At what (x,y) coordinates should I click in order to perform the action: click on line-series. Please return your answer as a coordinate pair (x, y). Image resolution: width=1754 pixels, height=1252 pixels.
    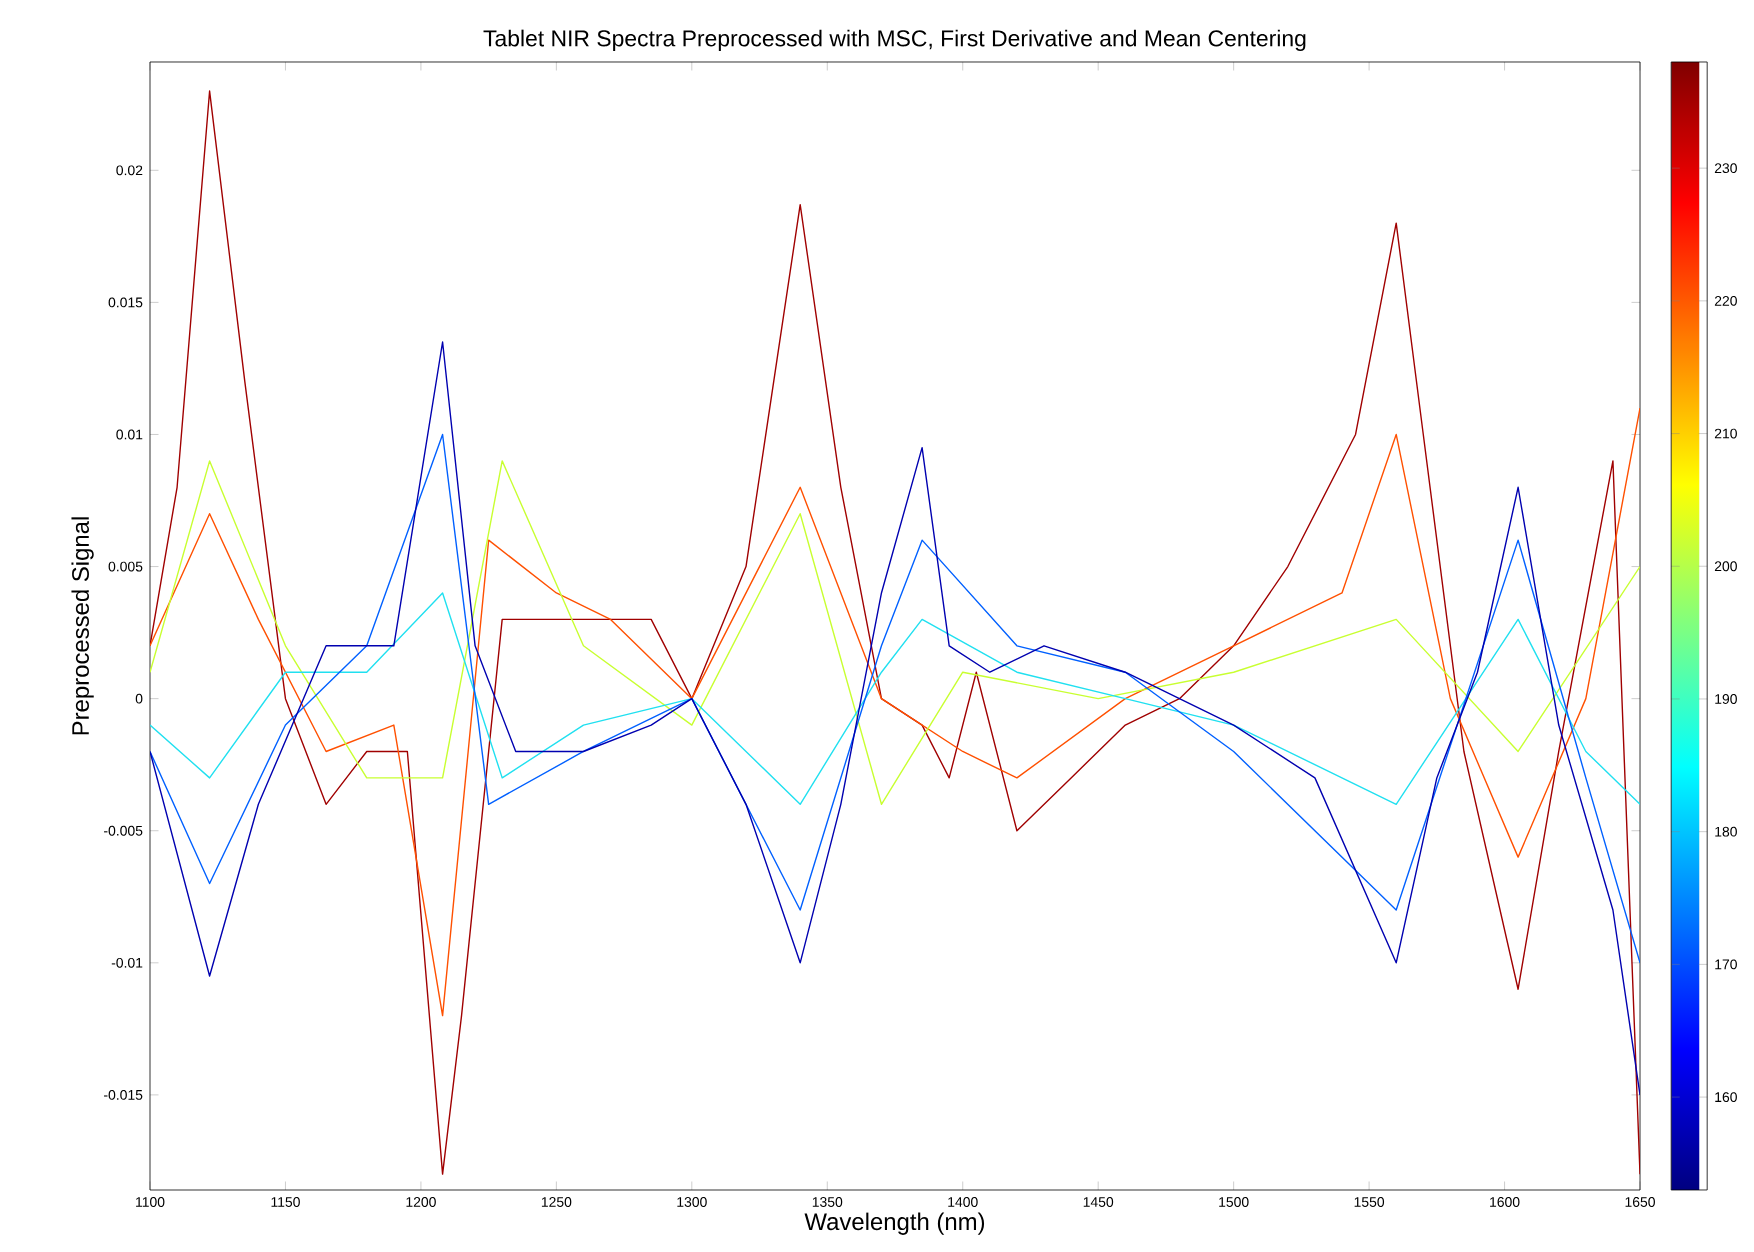
    Looking at the image, I should click on (895, 699).